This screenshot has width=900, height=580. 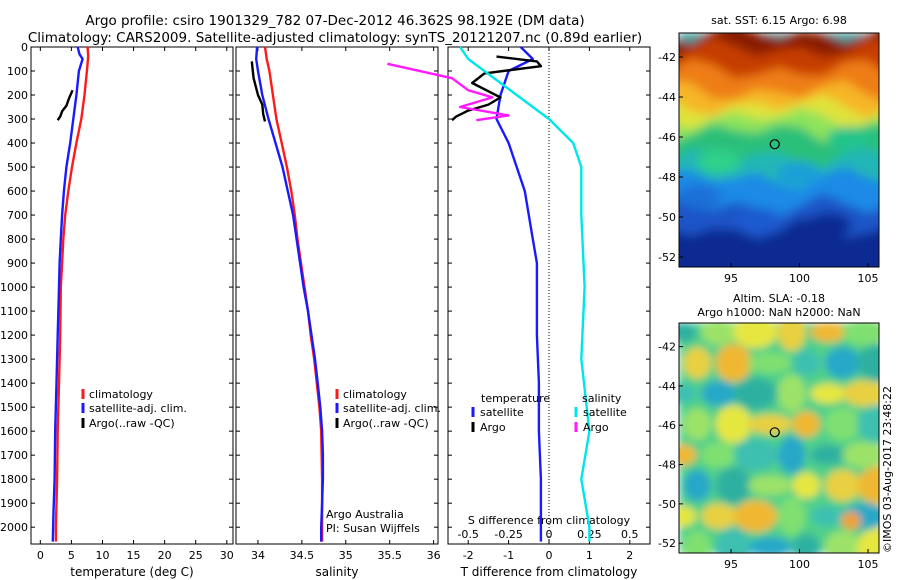 I want to click on x-tick-label: 5, so click(x=71, y=555).